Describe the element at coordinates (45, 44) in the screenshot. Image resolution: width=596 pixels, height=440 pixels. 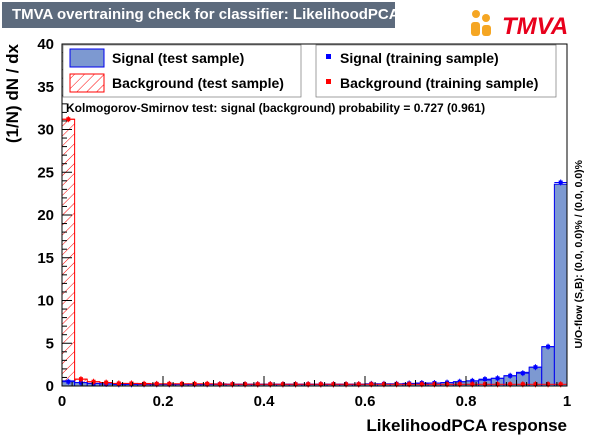
I see `y-tick-label: 40` at that location.